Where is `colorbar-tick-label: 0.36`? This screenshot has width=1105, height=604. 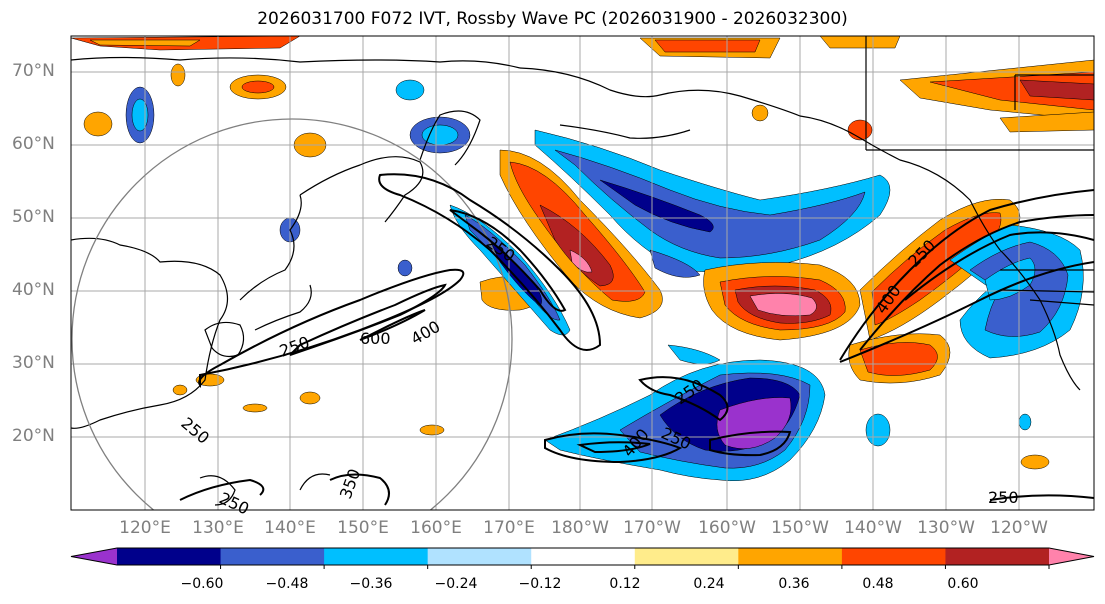 colorbar-tick-label: 0.36 is located at coordinates (794, 584).